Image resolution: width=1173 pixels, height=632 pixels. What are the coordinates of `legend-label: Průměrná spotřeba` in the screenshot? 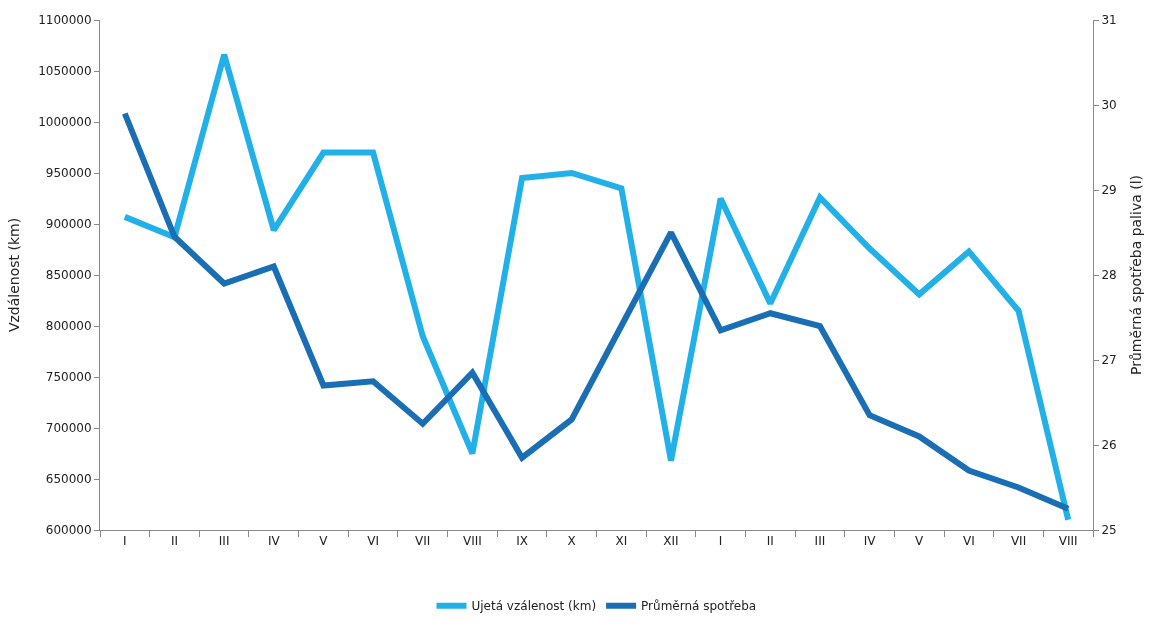 It's located at (699, 606).